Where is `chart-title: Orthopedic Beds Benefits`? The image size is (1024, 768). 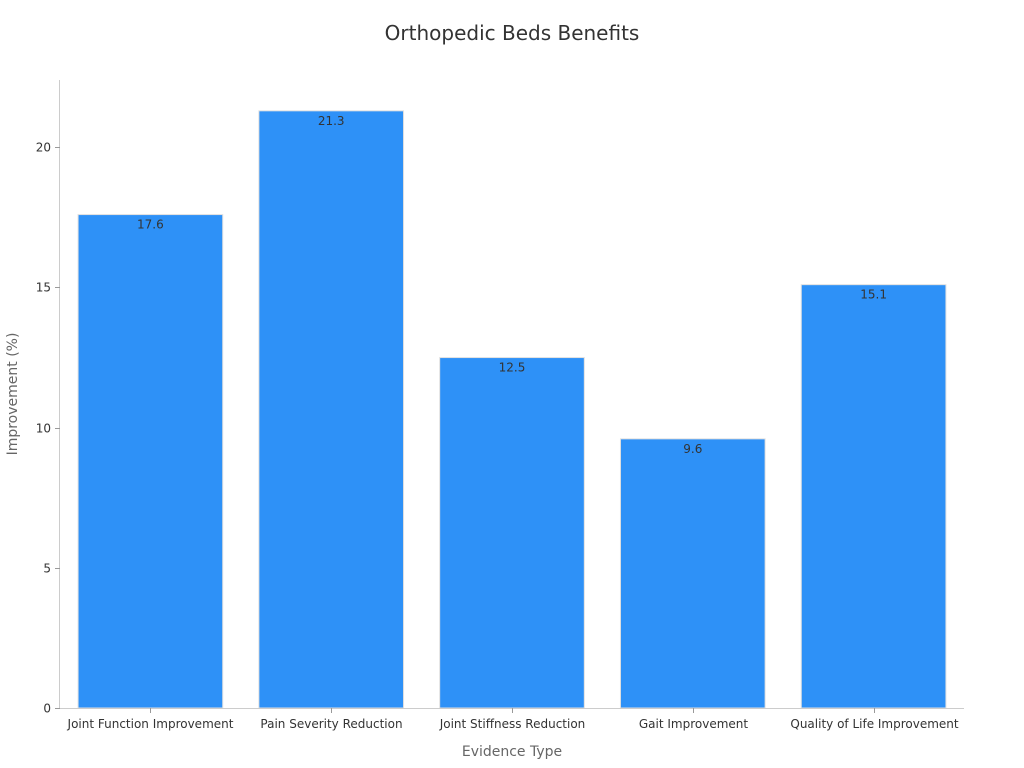
chart-title: Orthopedic Beds Benefits is located at coordinates (512, 33).